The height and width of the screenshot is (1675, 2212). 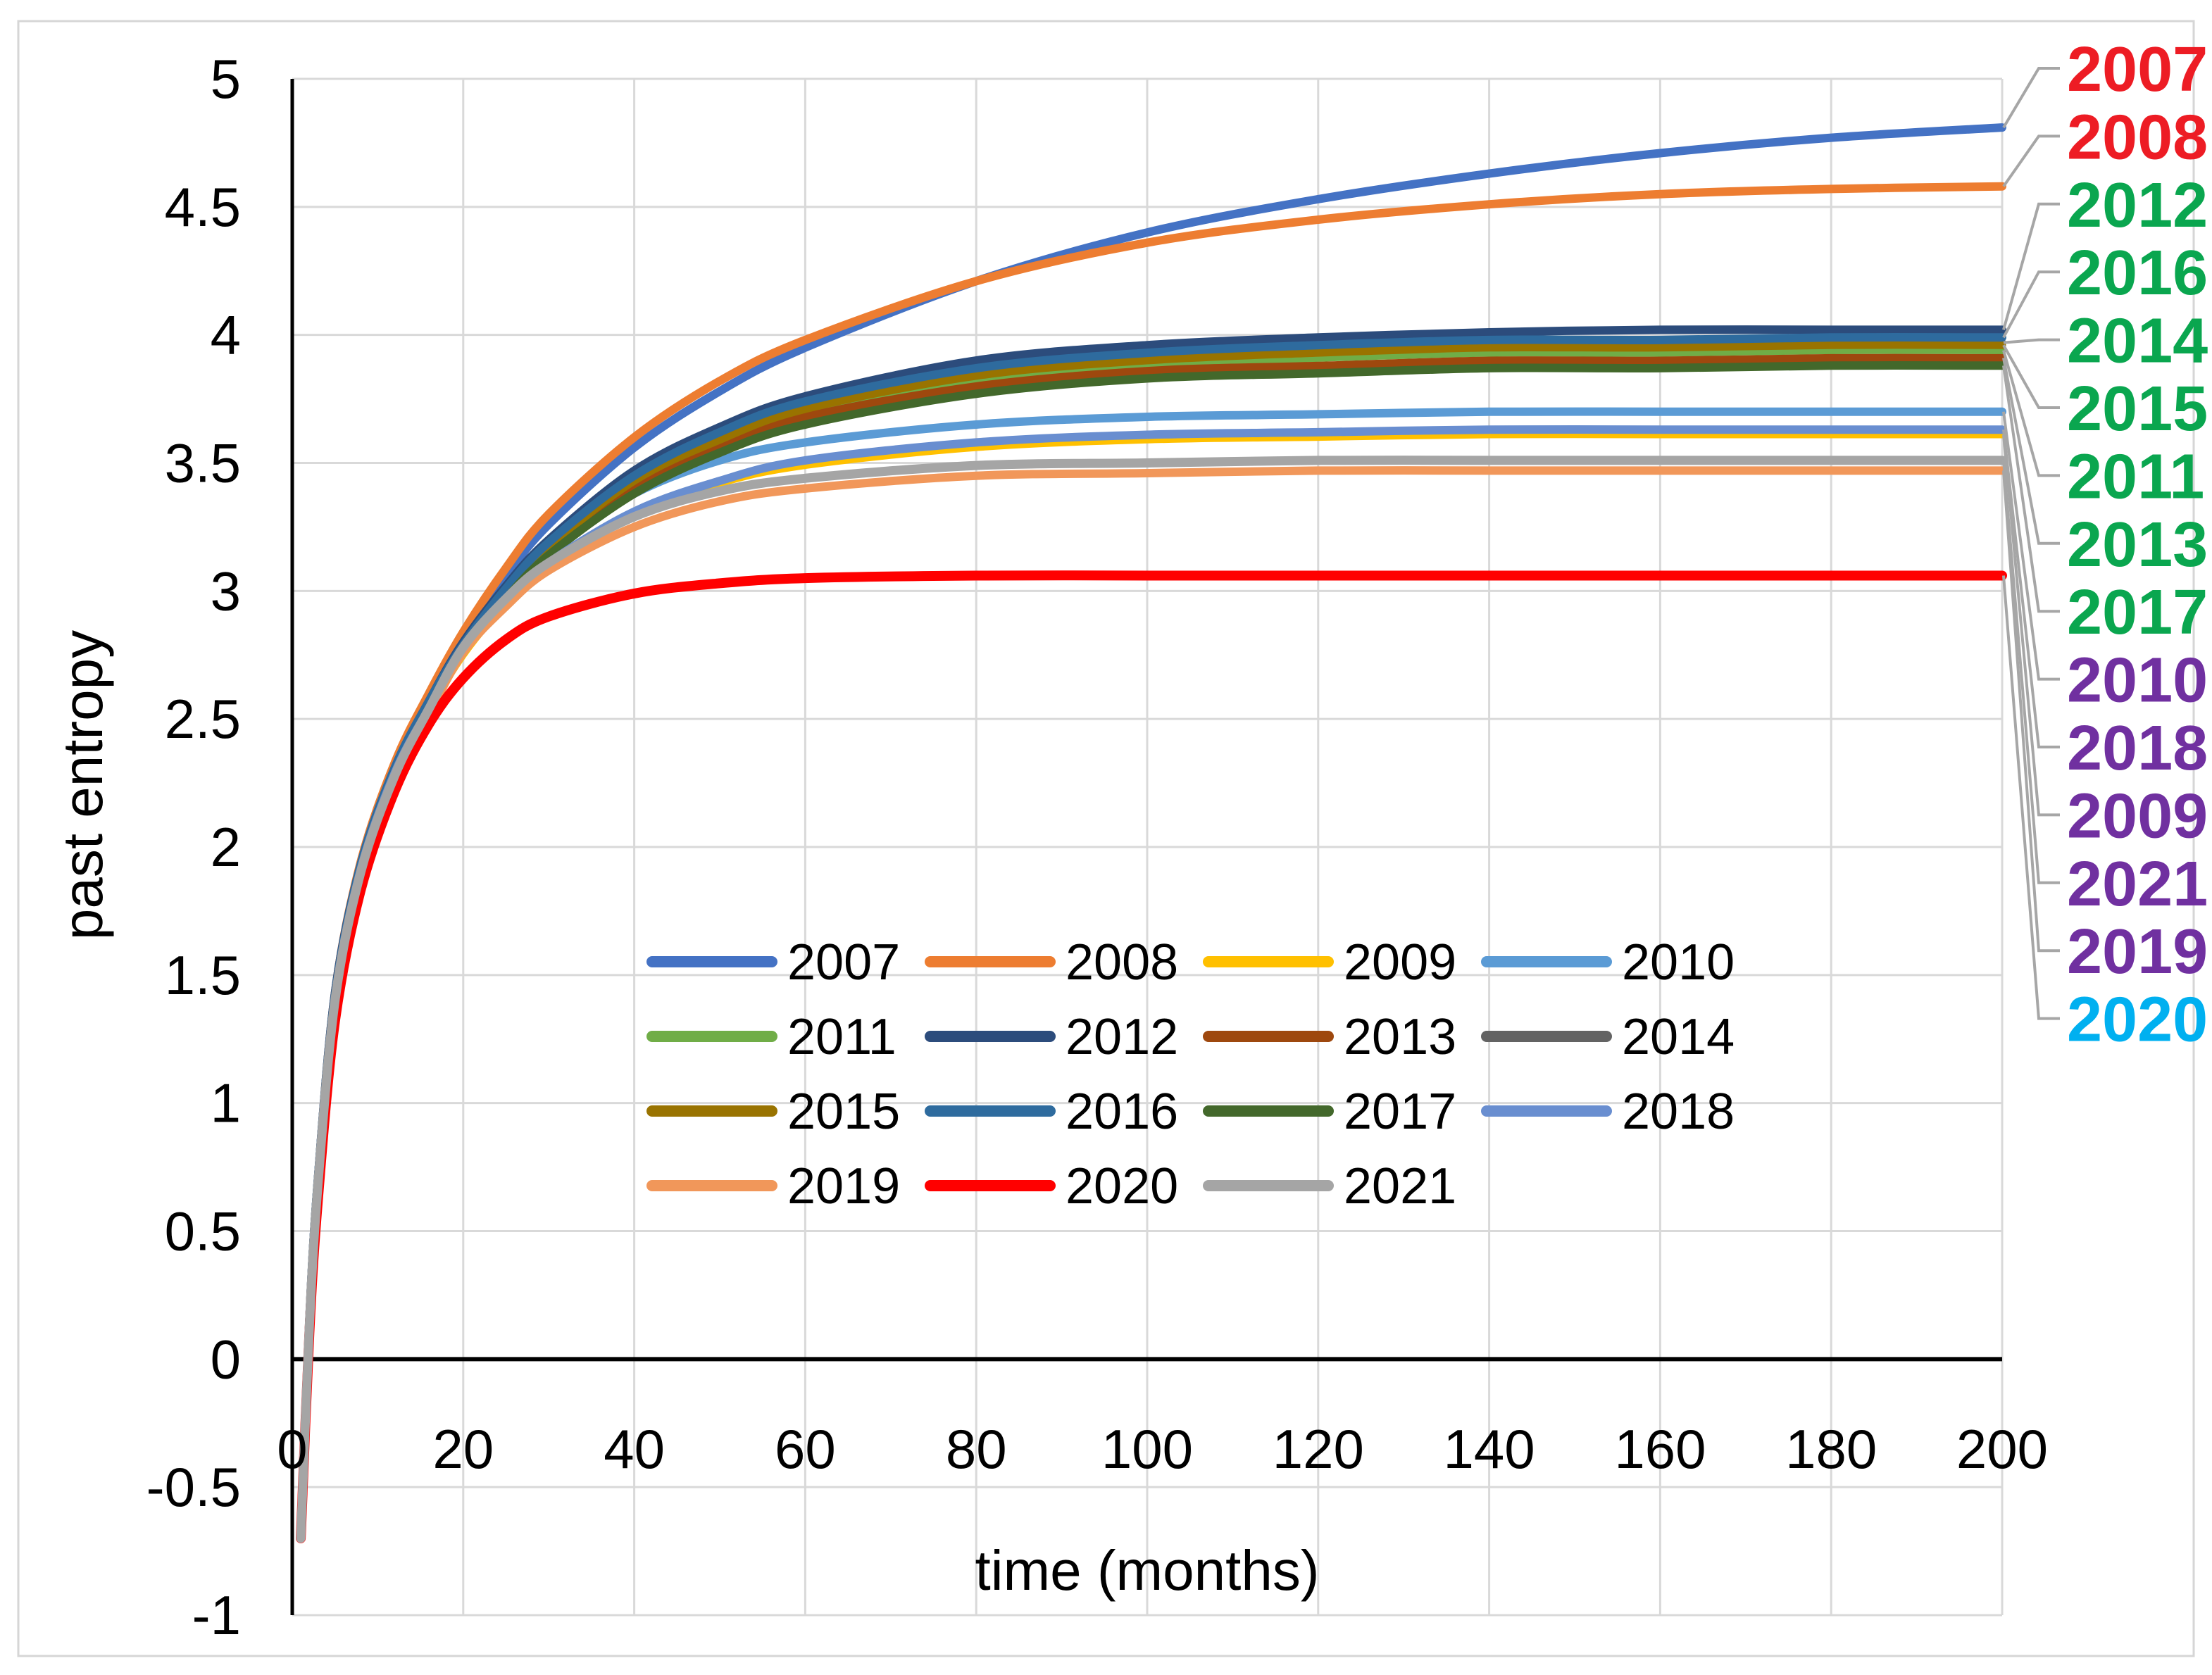 I want to click on x-tick-label: 60, so click(x=805, y=1449).